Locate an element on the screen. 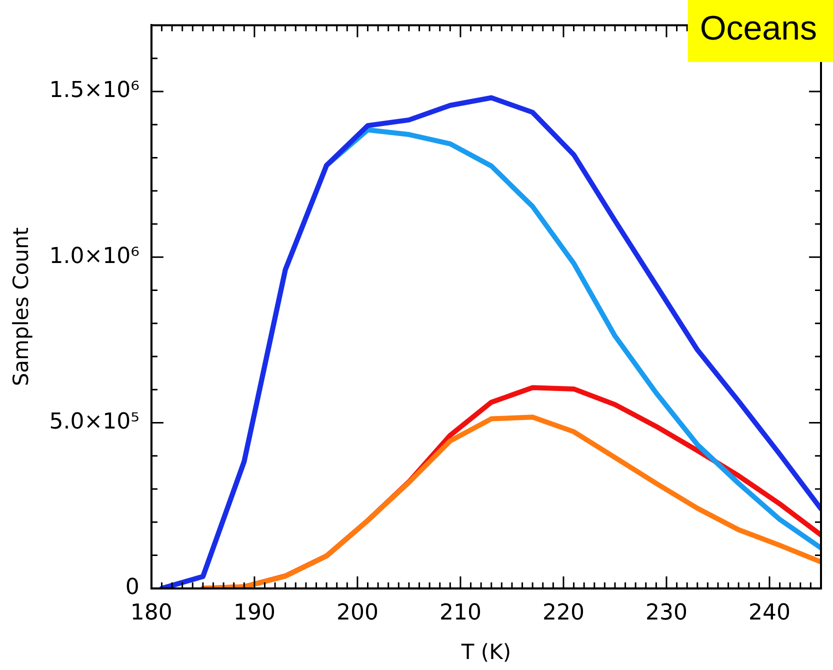  annotation: Oceans is located at coordinates (759, 28).